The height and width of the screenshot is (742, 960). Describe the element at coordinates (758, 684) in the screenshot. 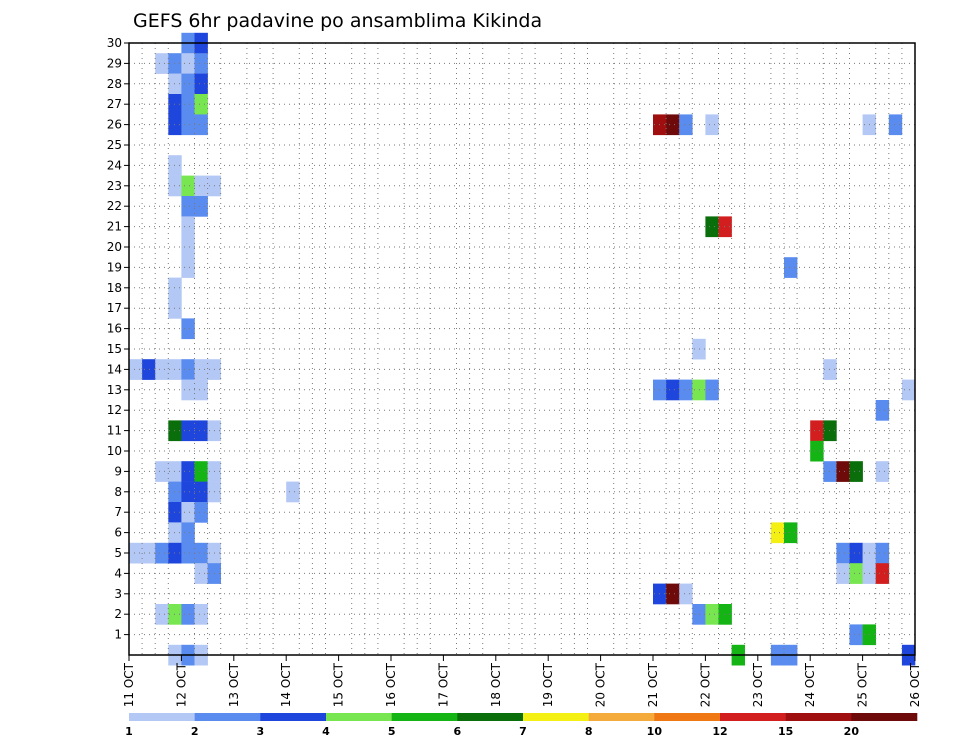

I see `x-tick-label: 23 OCT` at that location.